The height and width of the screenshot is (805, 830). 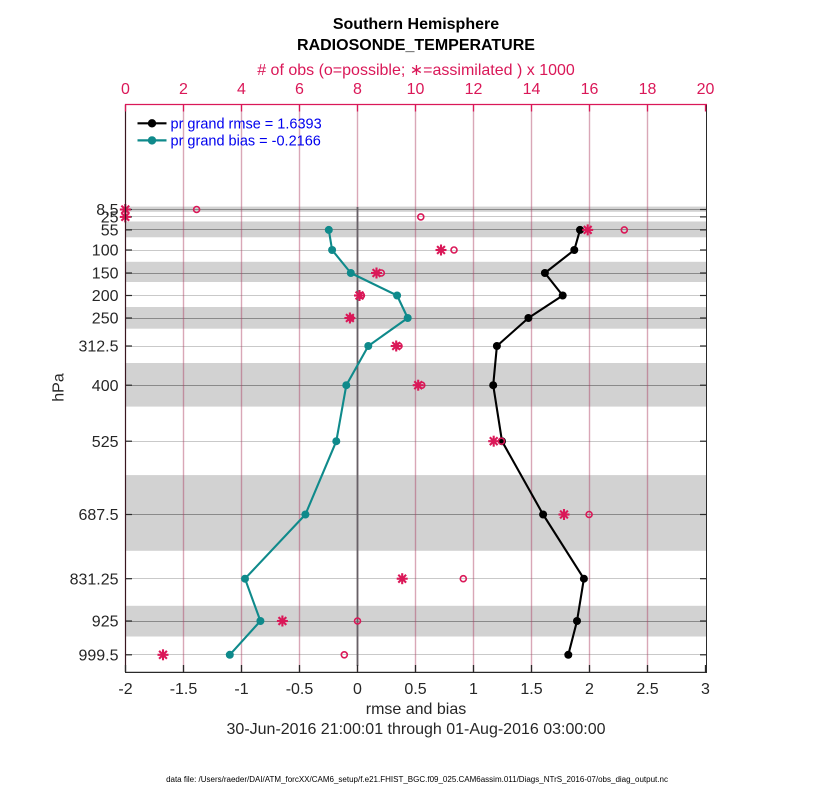 What do you see at coordinates (415, 689) in the screenshot?
I see `svg-text: 0.5` at bounding box center [415, 689].